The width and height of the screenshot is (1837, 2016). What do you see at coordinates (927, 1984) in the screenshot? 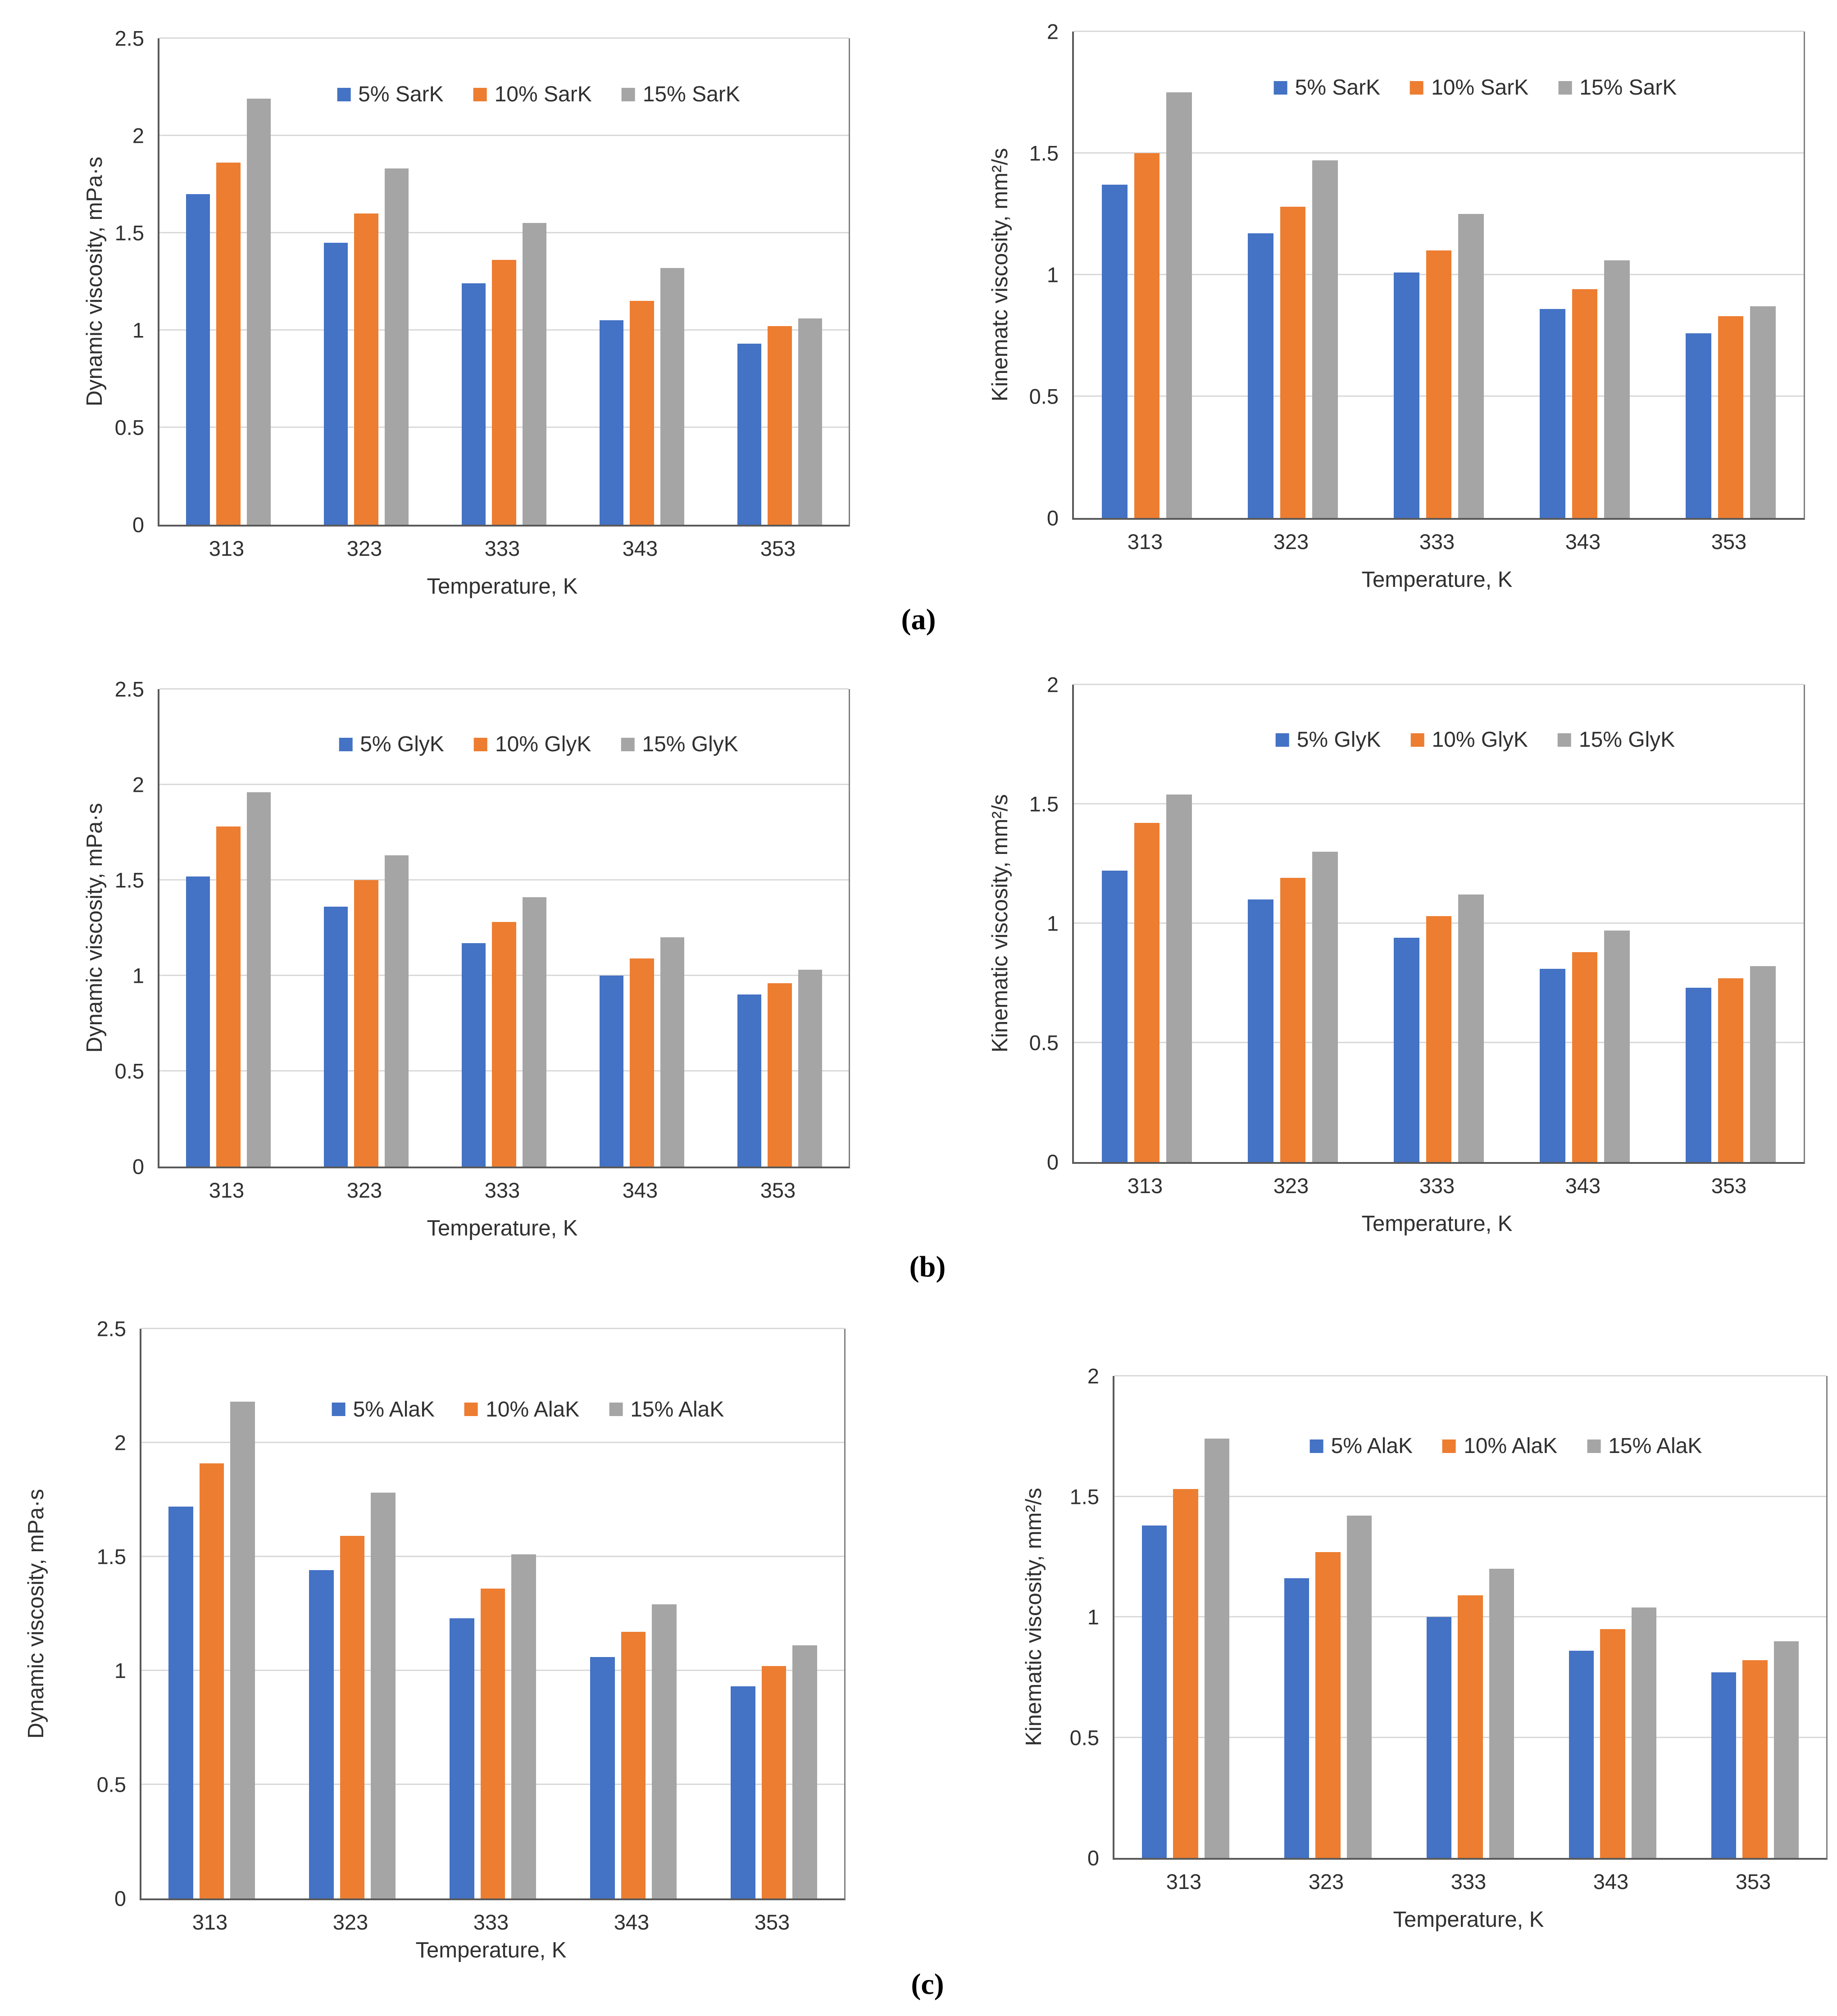
I see `panel-label-c: (c)` at bounding box center [927, 1984].